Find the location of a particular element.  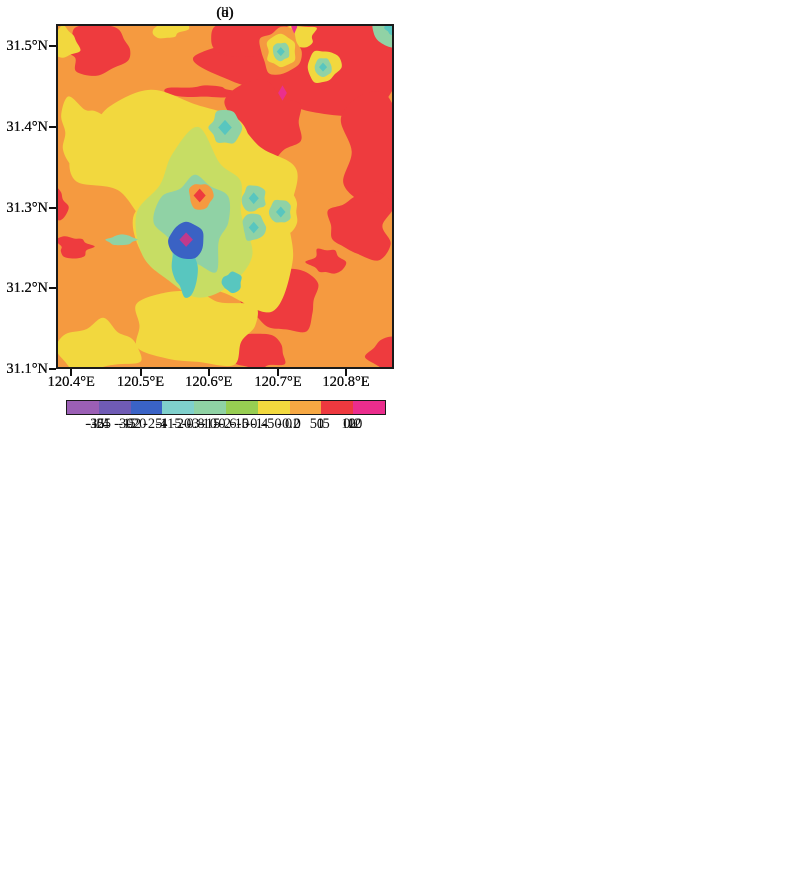

colorbar-tick-label: -0.2 is located at coordinates (289, 424).